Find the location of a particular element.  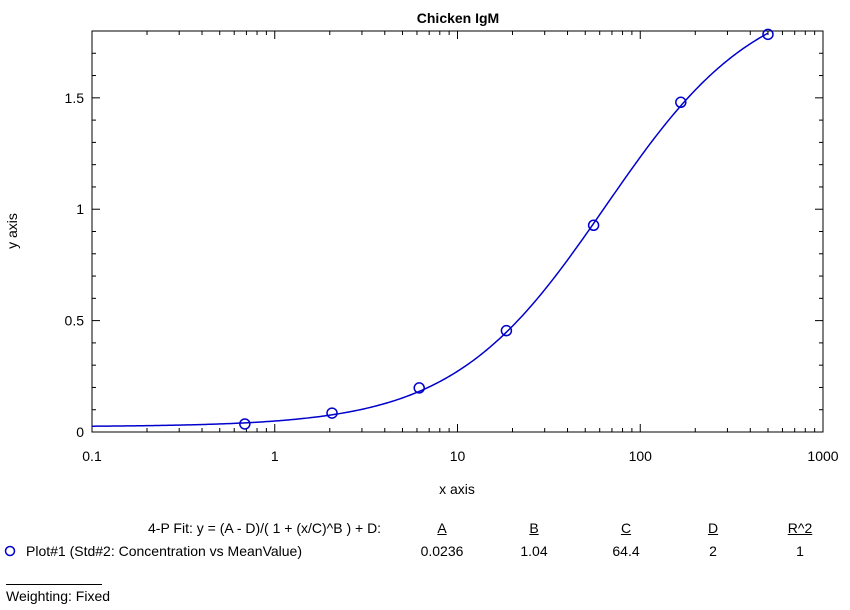

separator-line is located at coordinates (54, 584).